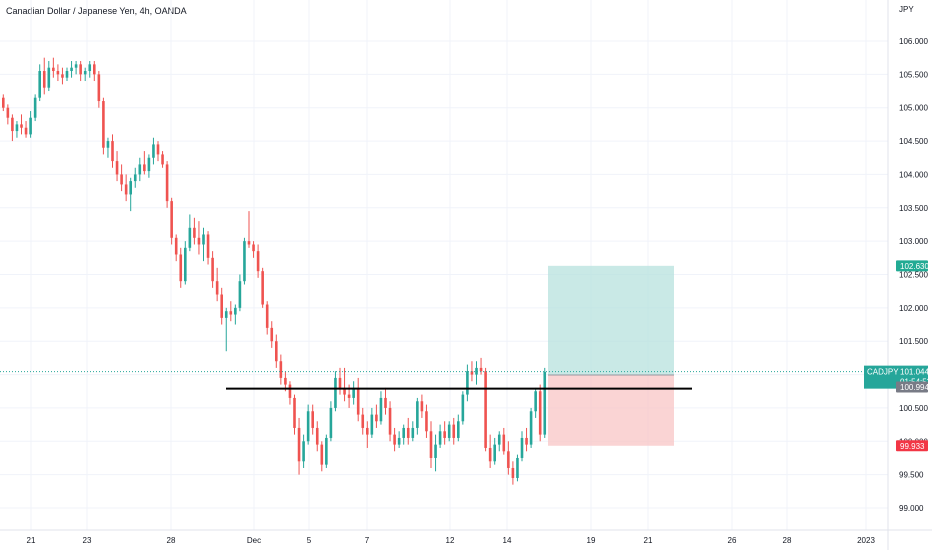 The height and width of the screenshot is (550, 932). I want to click on loss-zone, so click(611, 410).